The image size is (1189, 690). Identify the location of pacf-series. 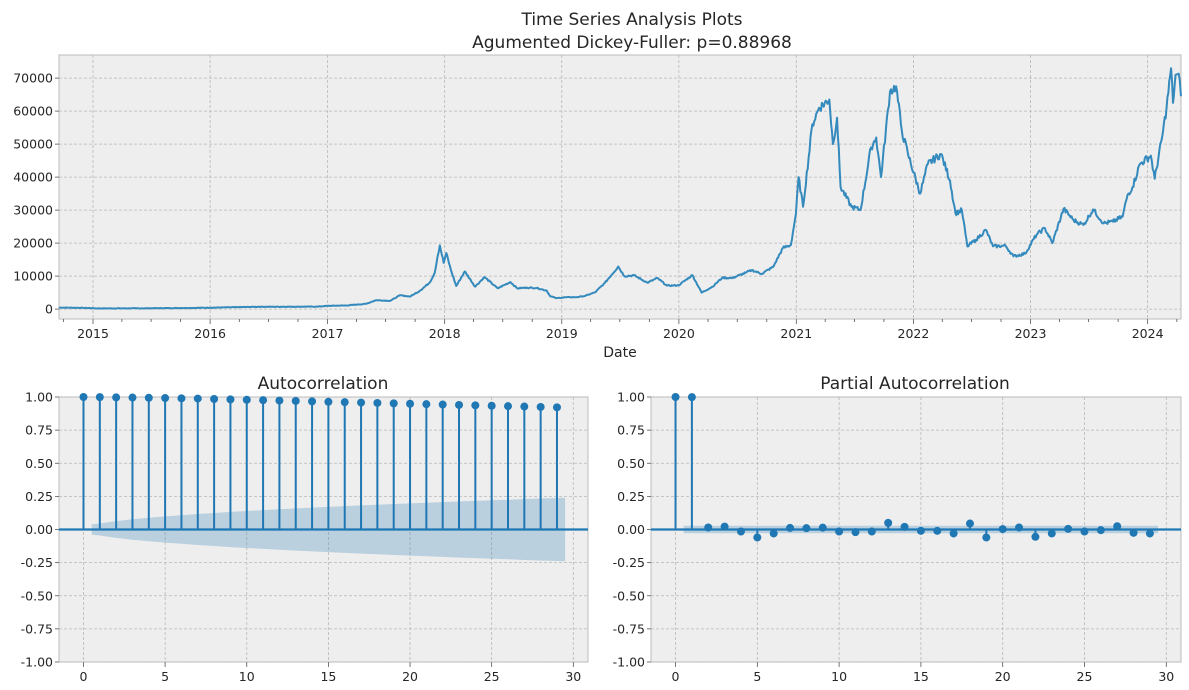
(916, 467).